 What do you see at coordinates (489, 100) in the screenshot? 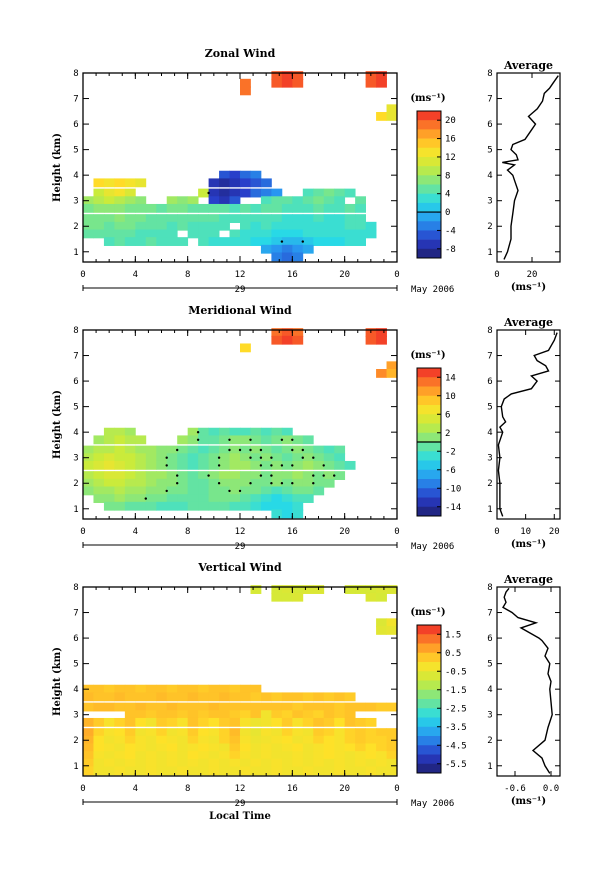
I see `avg-y-tick-label: 7` at bounding box center [489, 100].